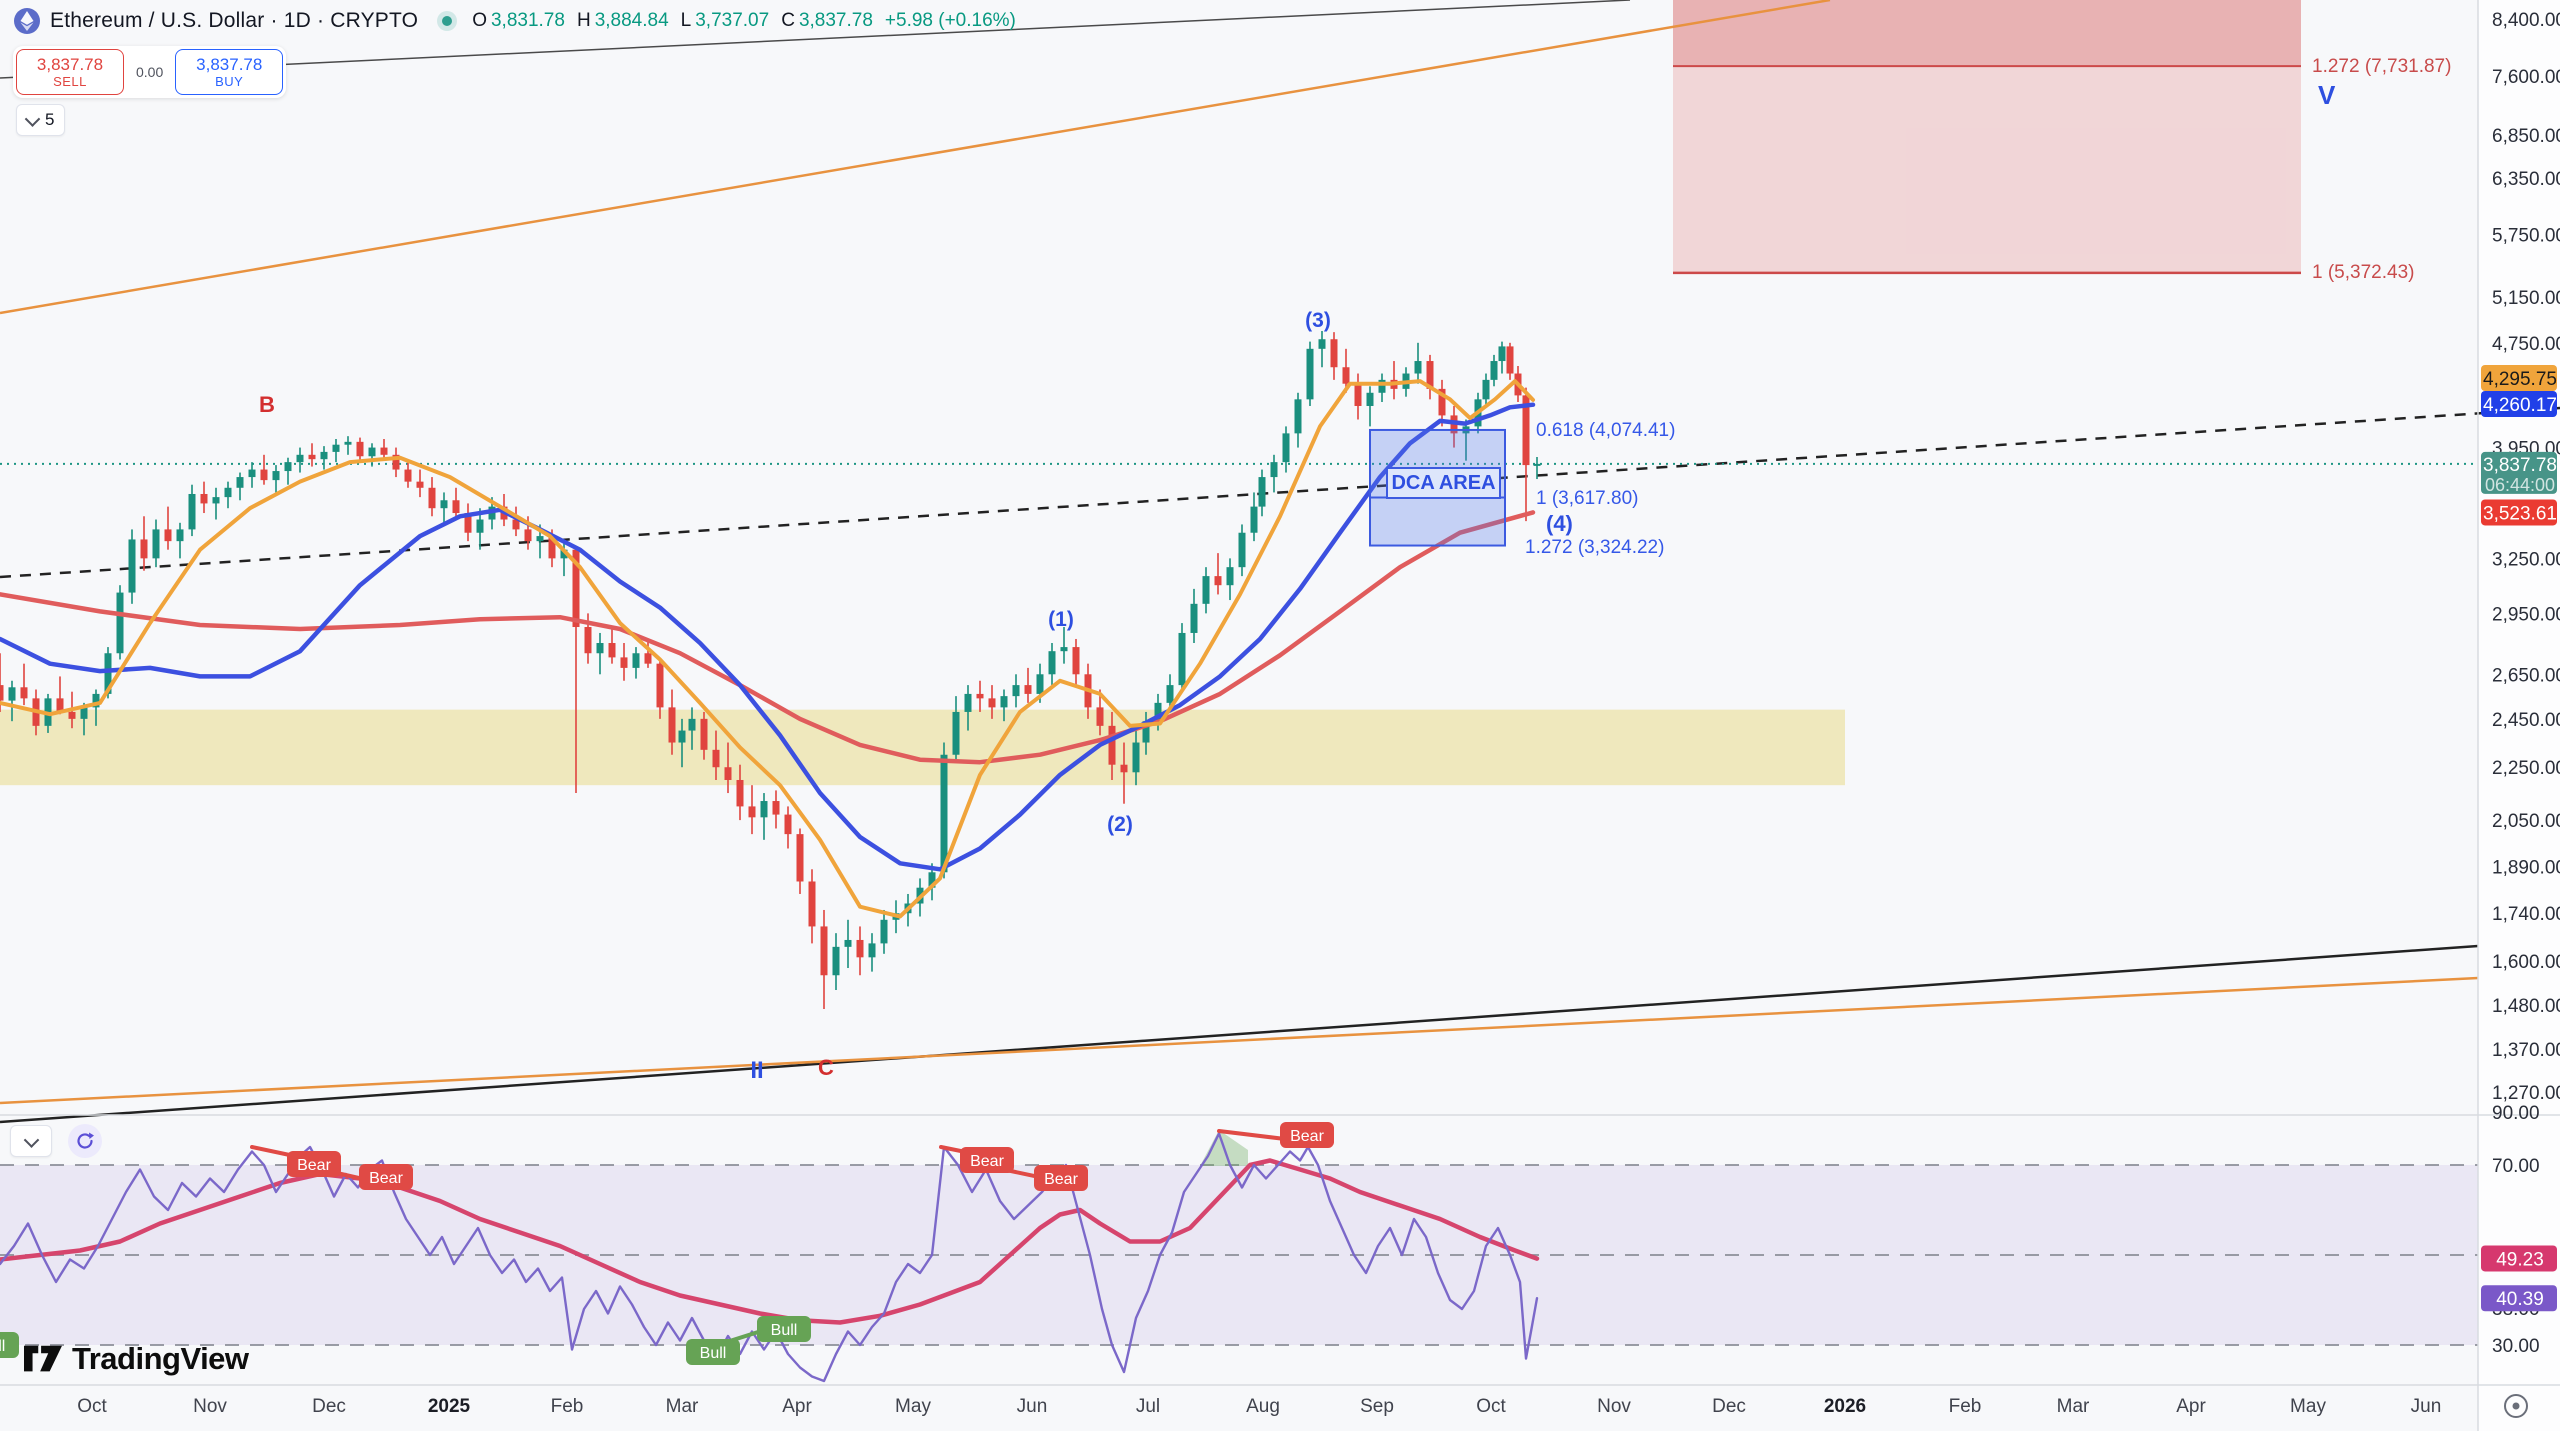  What do you see at coordinates (229, 64) in the screenshot?
I see `buy-price: 3,837.78` at bounding box center [229, 64].